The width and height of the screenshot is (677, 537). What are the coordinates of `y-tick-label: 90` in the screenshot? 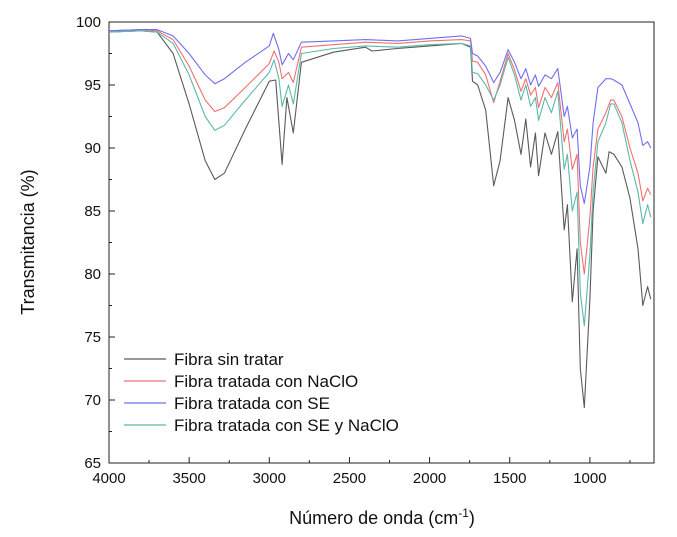 It's located at (92, 148).